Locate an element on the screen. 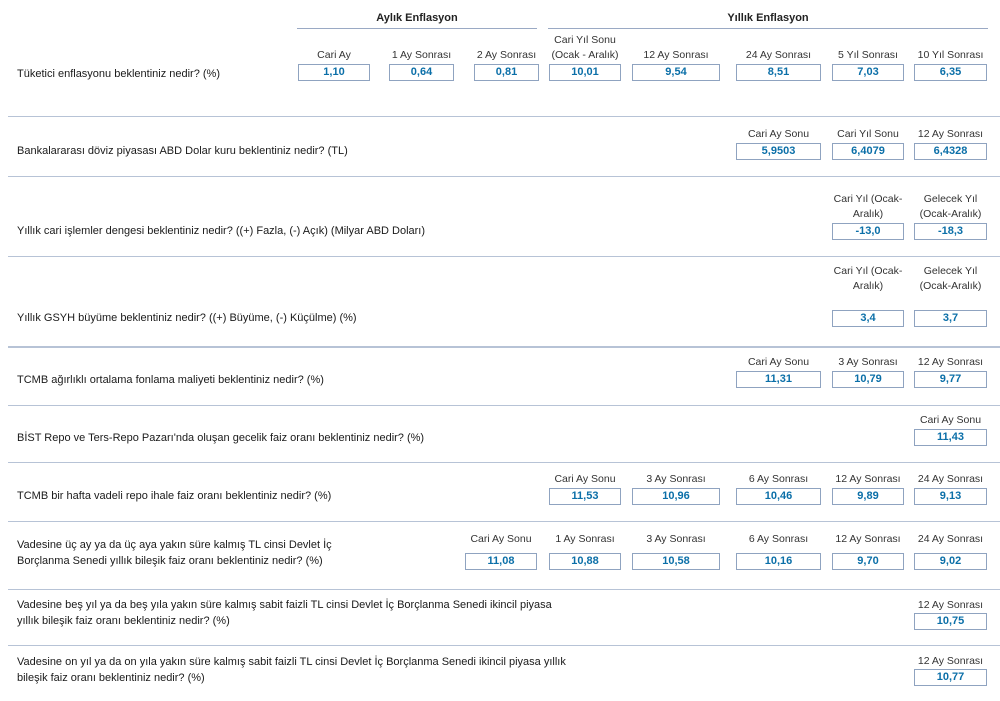 The image size is (1000, 701). monthly-group-line is located at coordinates (417, 28).